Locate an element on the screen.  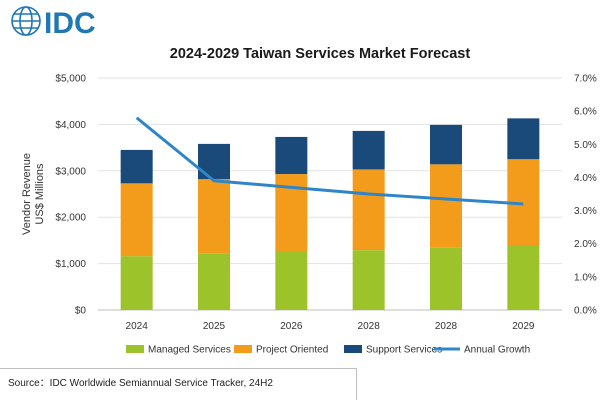
legend-label: Project Oriented is located at coordinates (292, 350).